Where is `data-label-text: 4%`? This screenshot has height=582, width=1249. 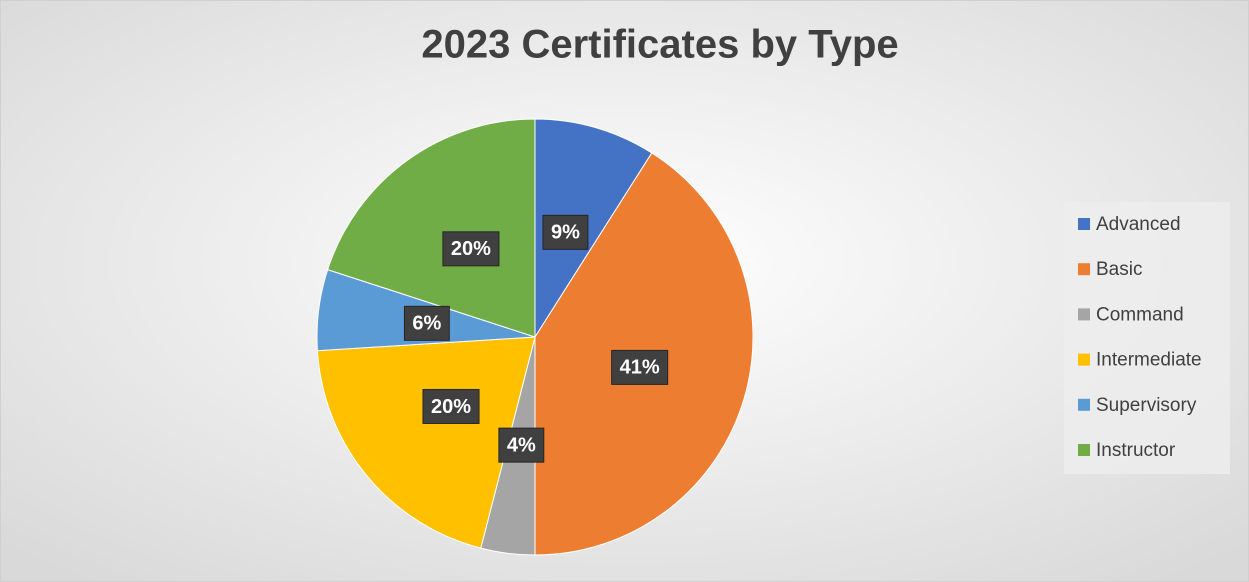 data-label-text: 4% is located at coordinates (521, 445).